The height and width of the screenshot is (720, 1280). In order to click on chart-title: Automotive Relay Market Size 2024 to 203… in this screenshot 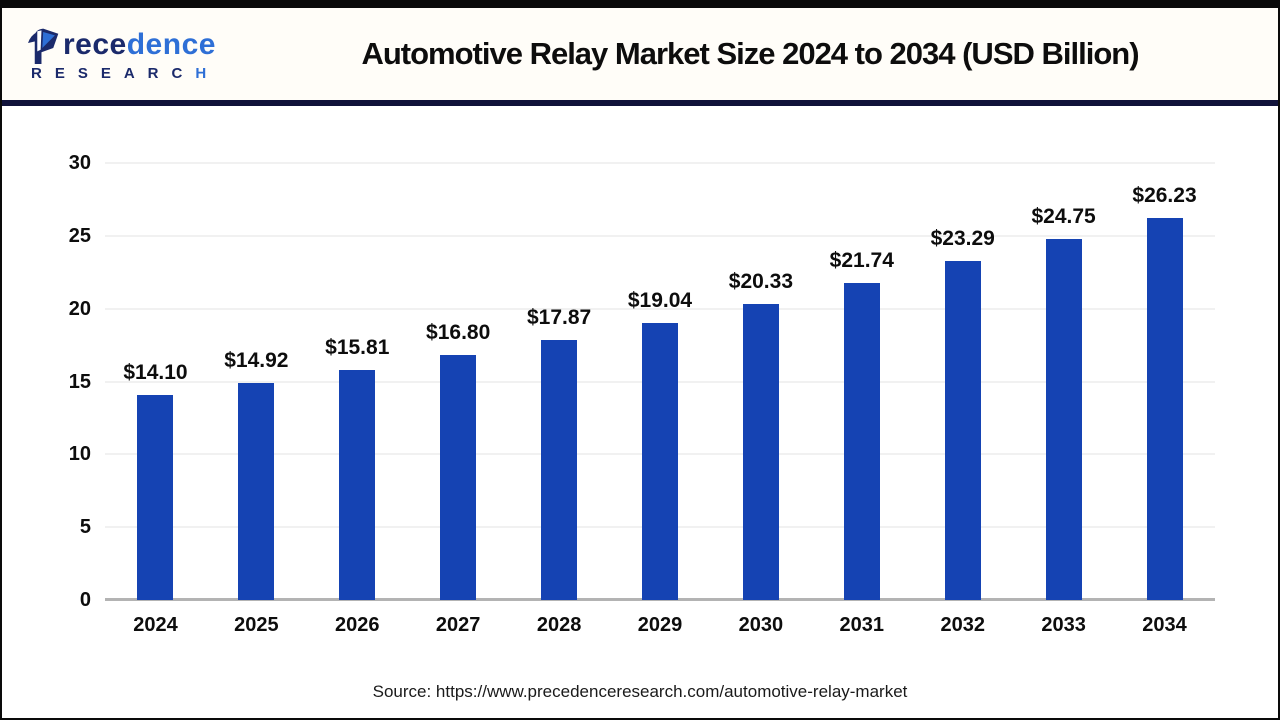, I will do `click(750, 53)`.